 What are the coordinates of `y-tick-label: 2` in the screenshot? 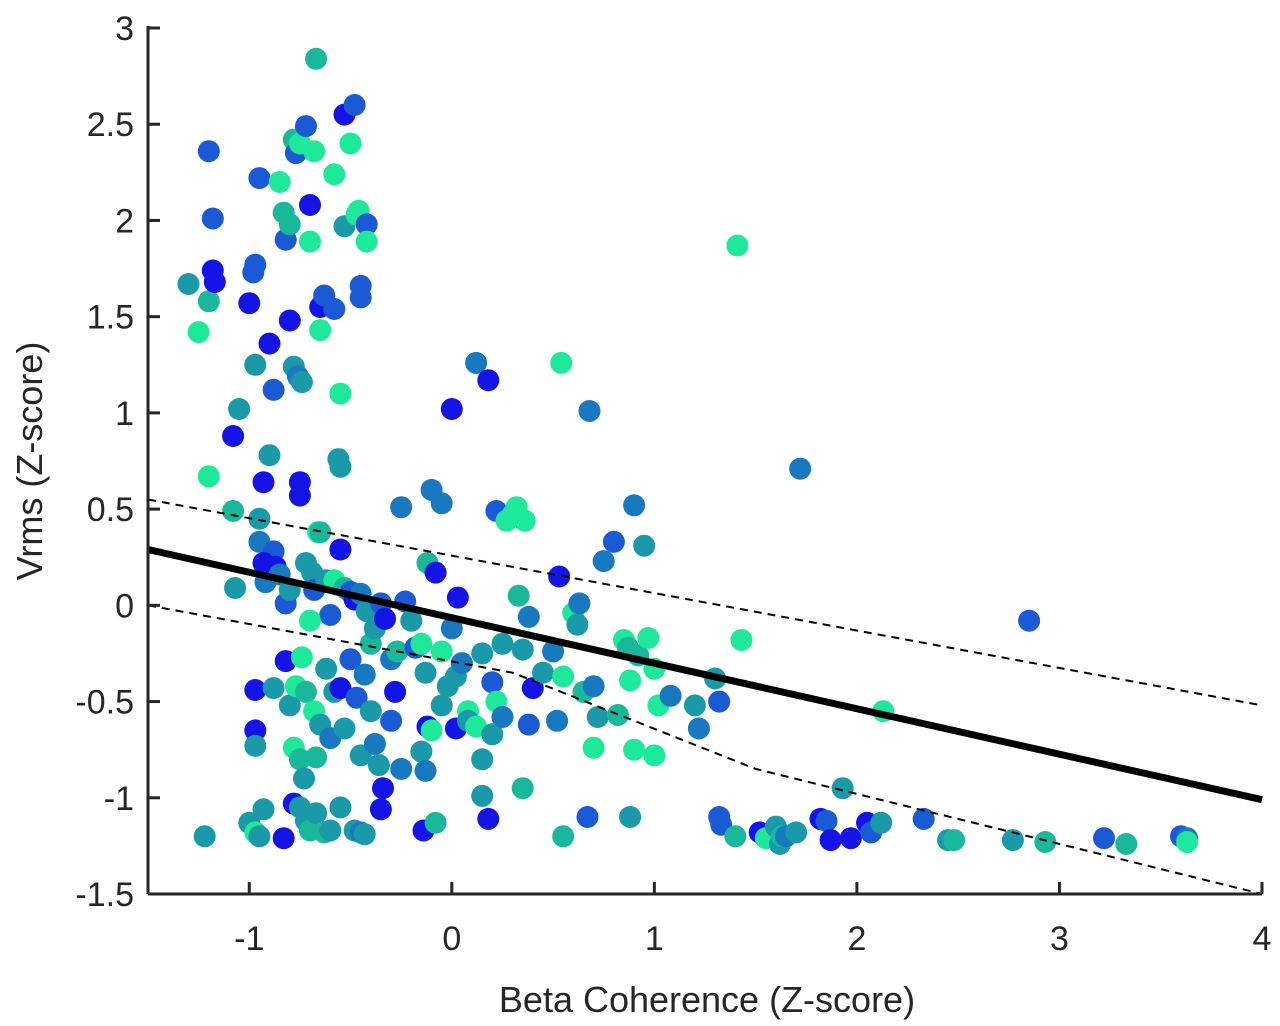 It's located at (124, 221).